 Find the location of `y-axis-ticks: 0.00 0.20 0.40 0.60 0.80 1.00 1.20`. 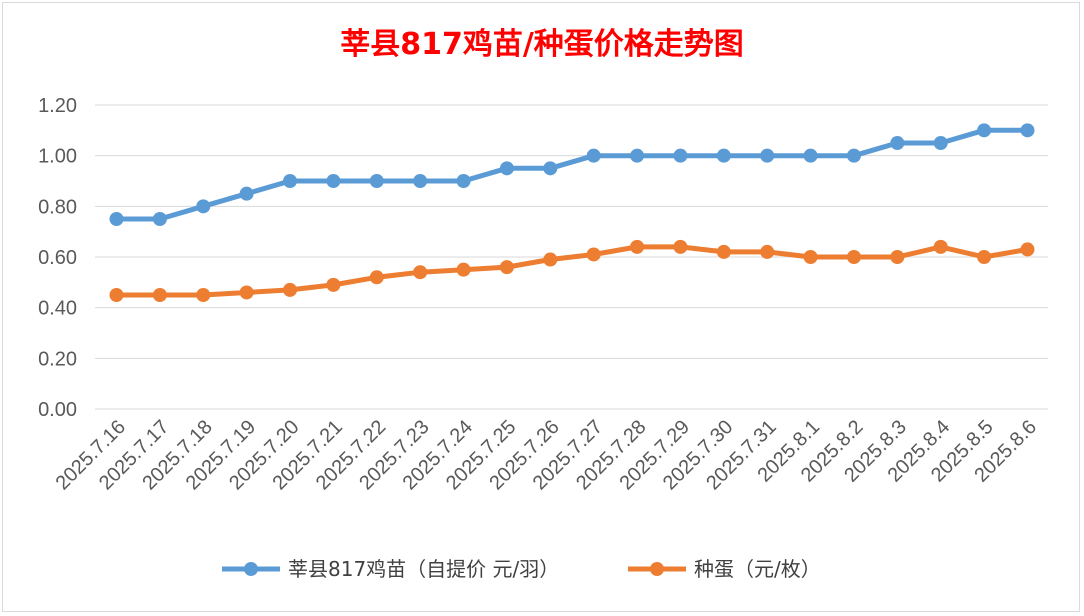

y-axis-ticks: 0.00 0.20 0.40 0.60 0.80 1.00 1.20 is located at coordinates (57, 258).